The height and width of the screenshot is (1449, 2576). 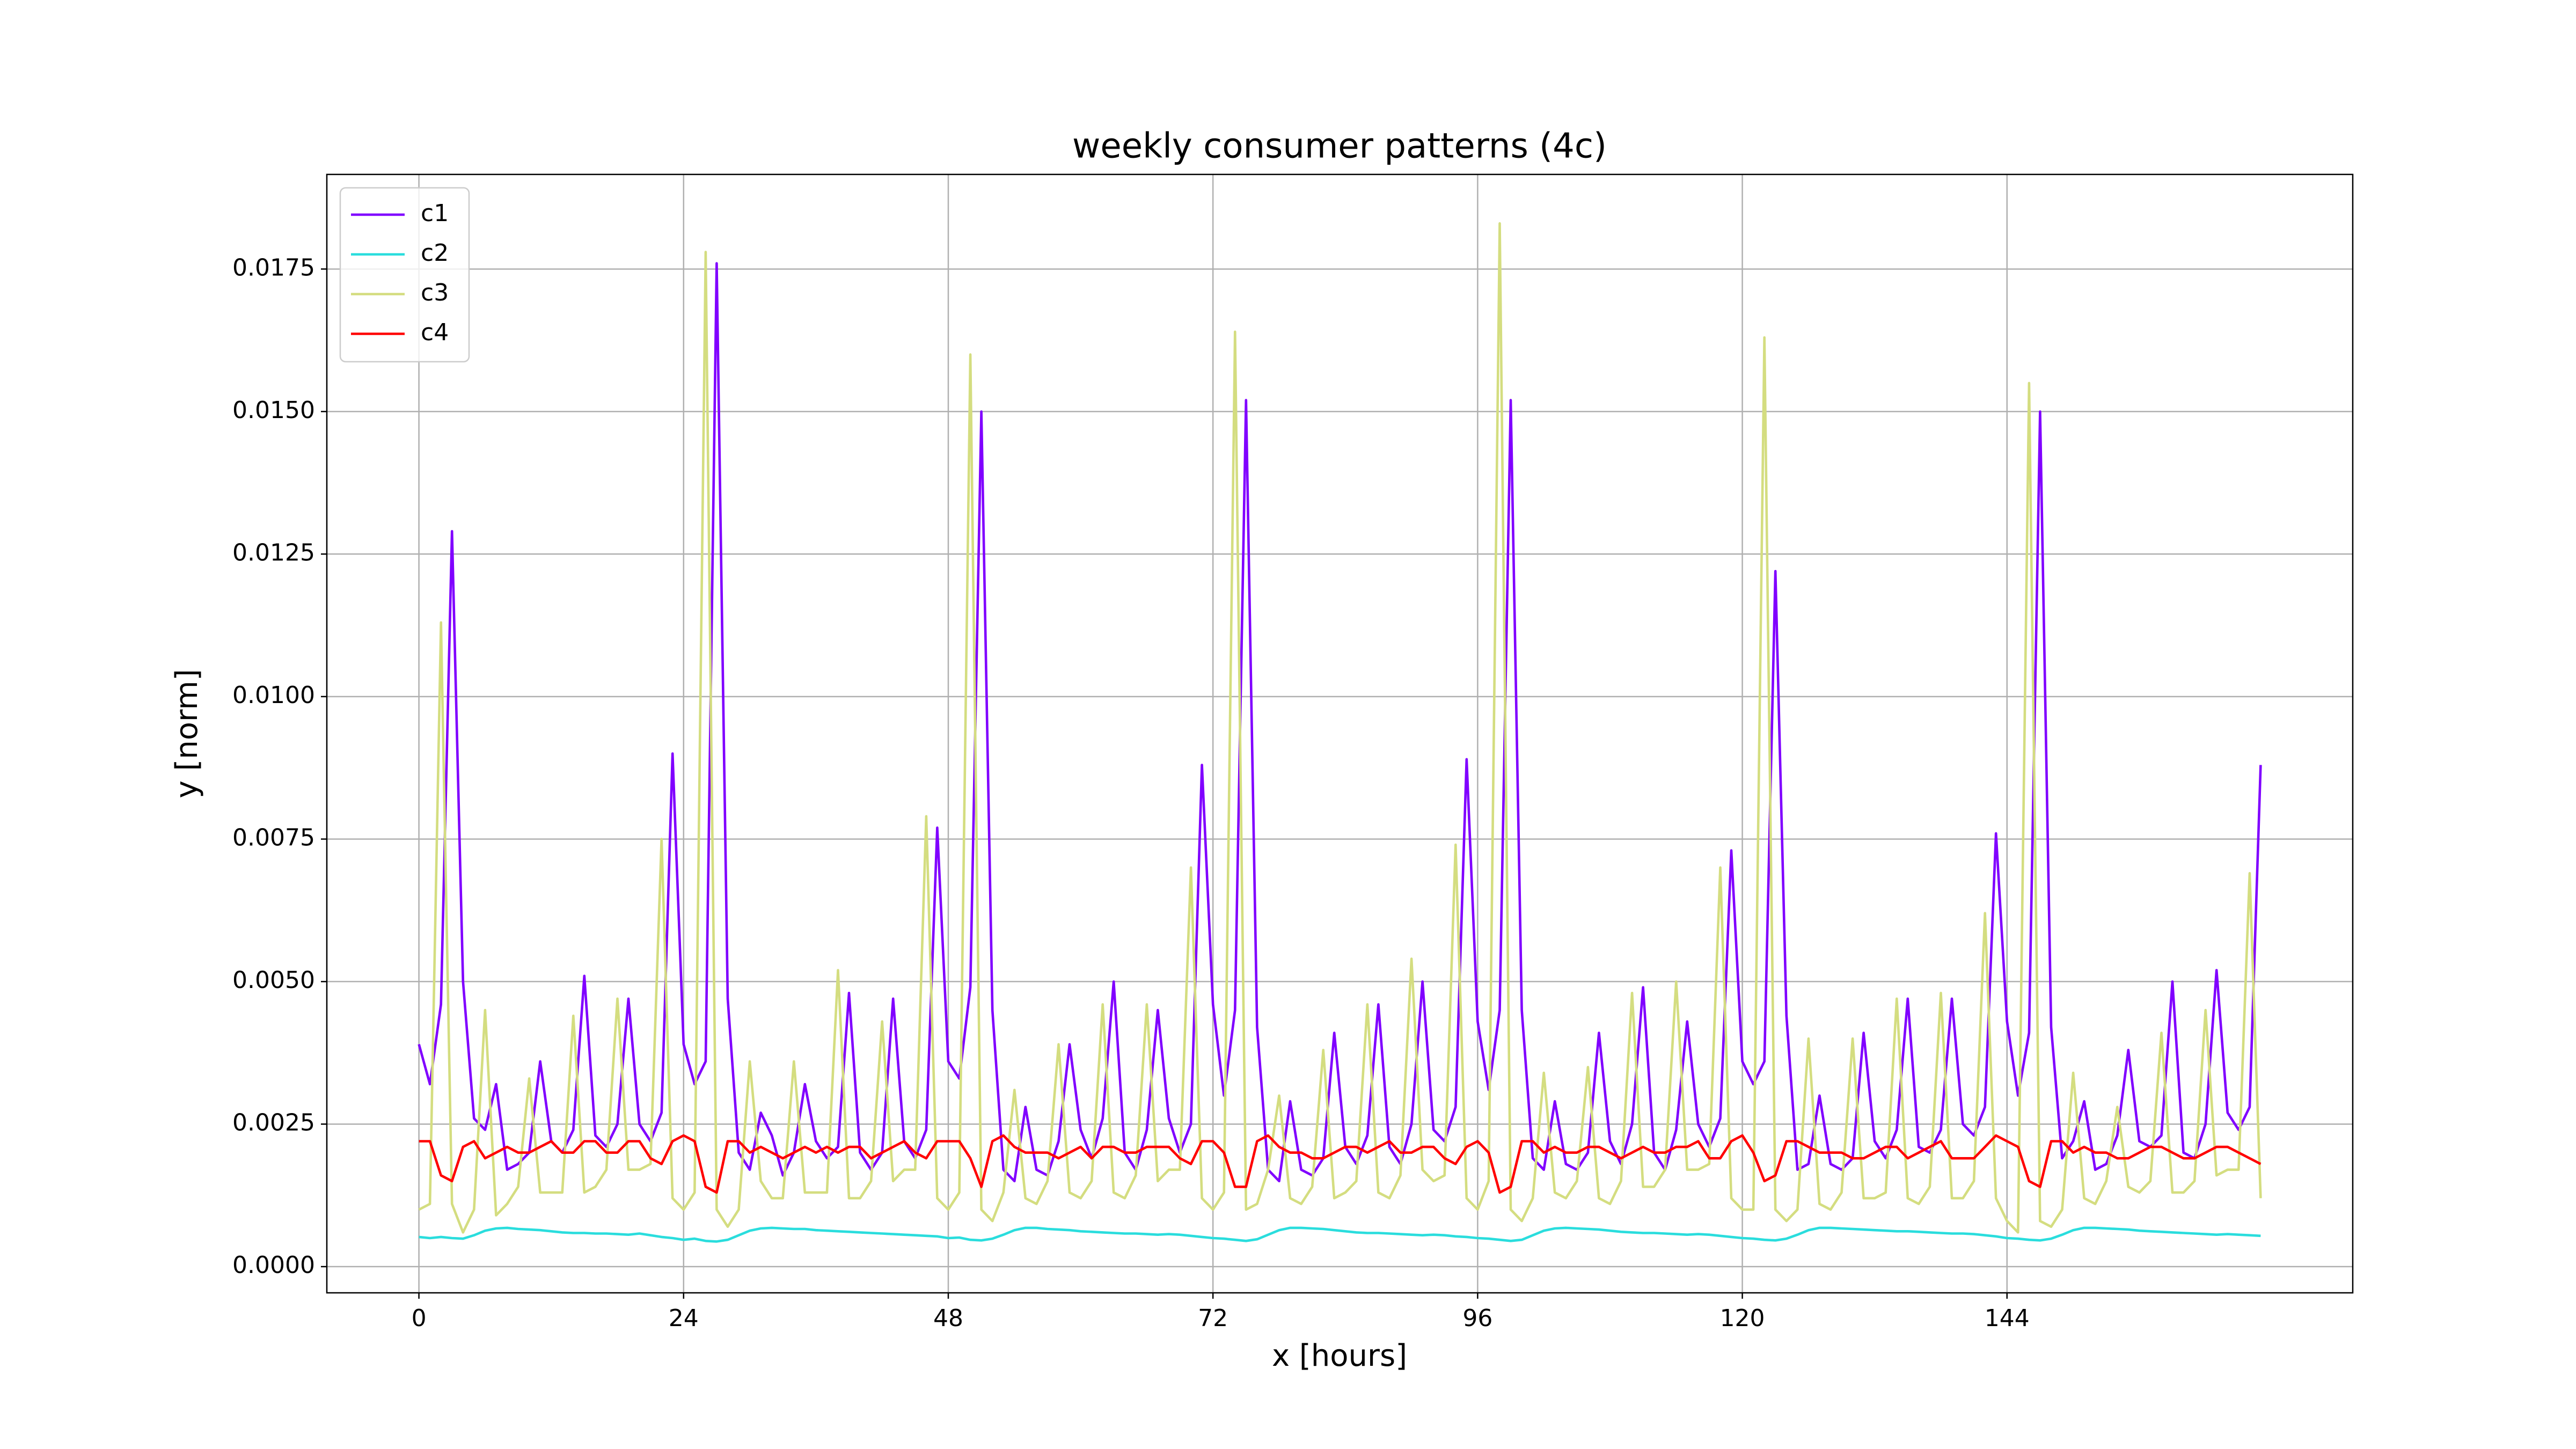 What do you see at coordinates (1339, 1355) in the screenshot?
I see `x-axis-label: x [hours]` at bounding box center [1339, 1355].